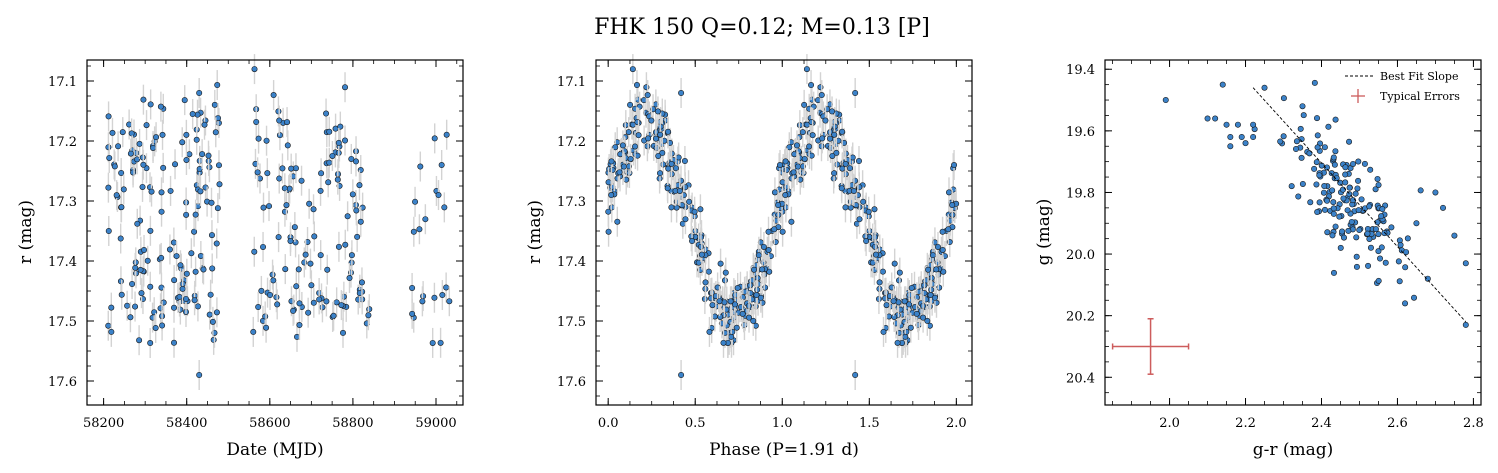 The image size is (1498, 473). What do you see at coordinates (784, 450) in the screenshot?
I see `p2-xlabel: Phase (P=1.91 d)` at bounding box center [784, 450].